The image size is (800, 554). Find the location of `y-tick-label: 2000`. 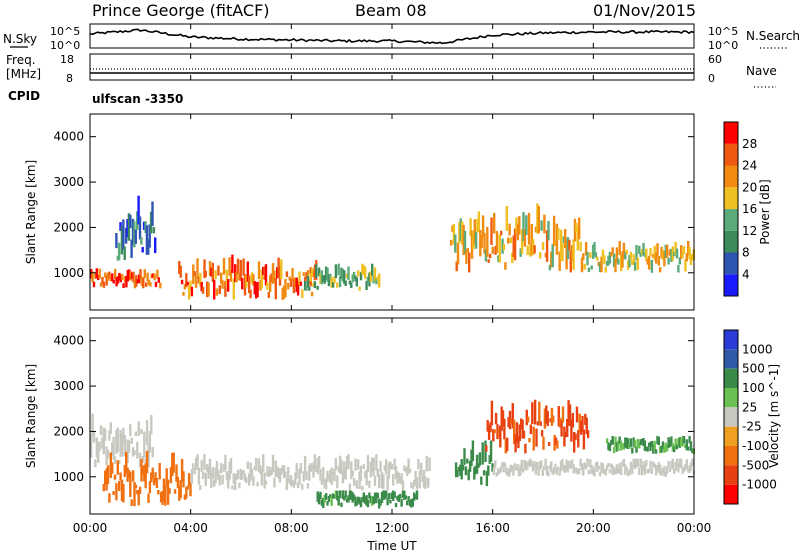

y-tick-label: 2000 is located at coordinates (68, 431).